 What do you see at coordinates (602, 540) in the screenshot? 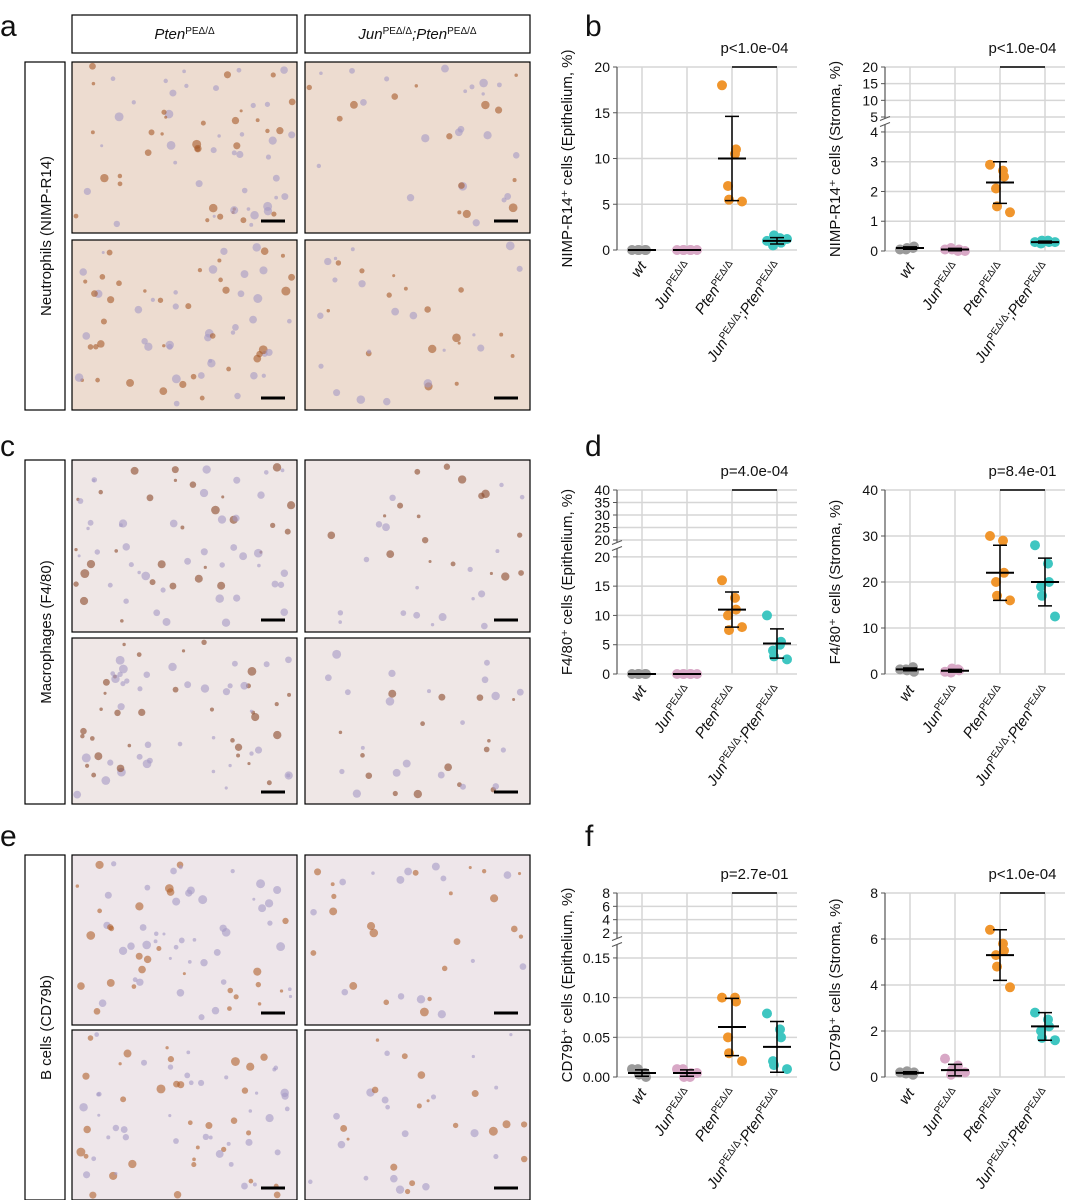
I see `y-tick-label: 20` at bounding box center [602, 540].